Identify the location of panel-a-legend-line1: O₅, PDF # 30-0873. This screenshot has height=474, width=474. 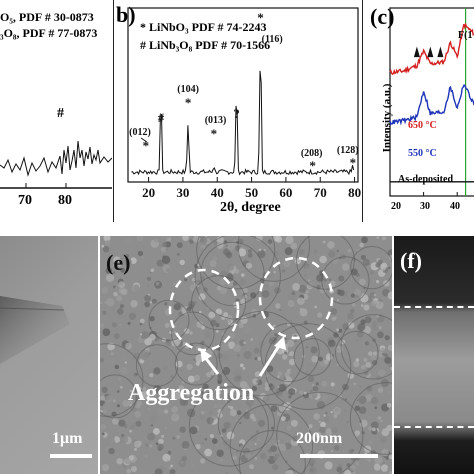
(47, 17).